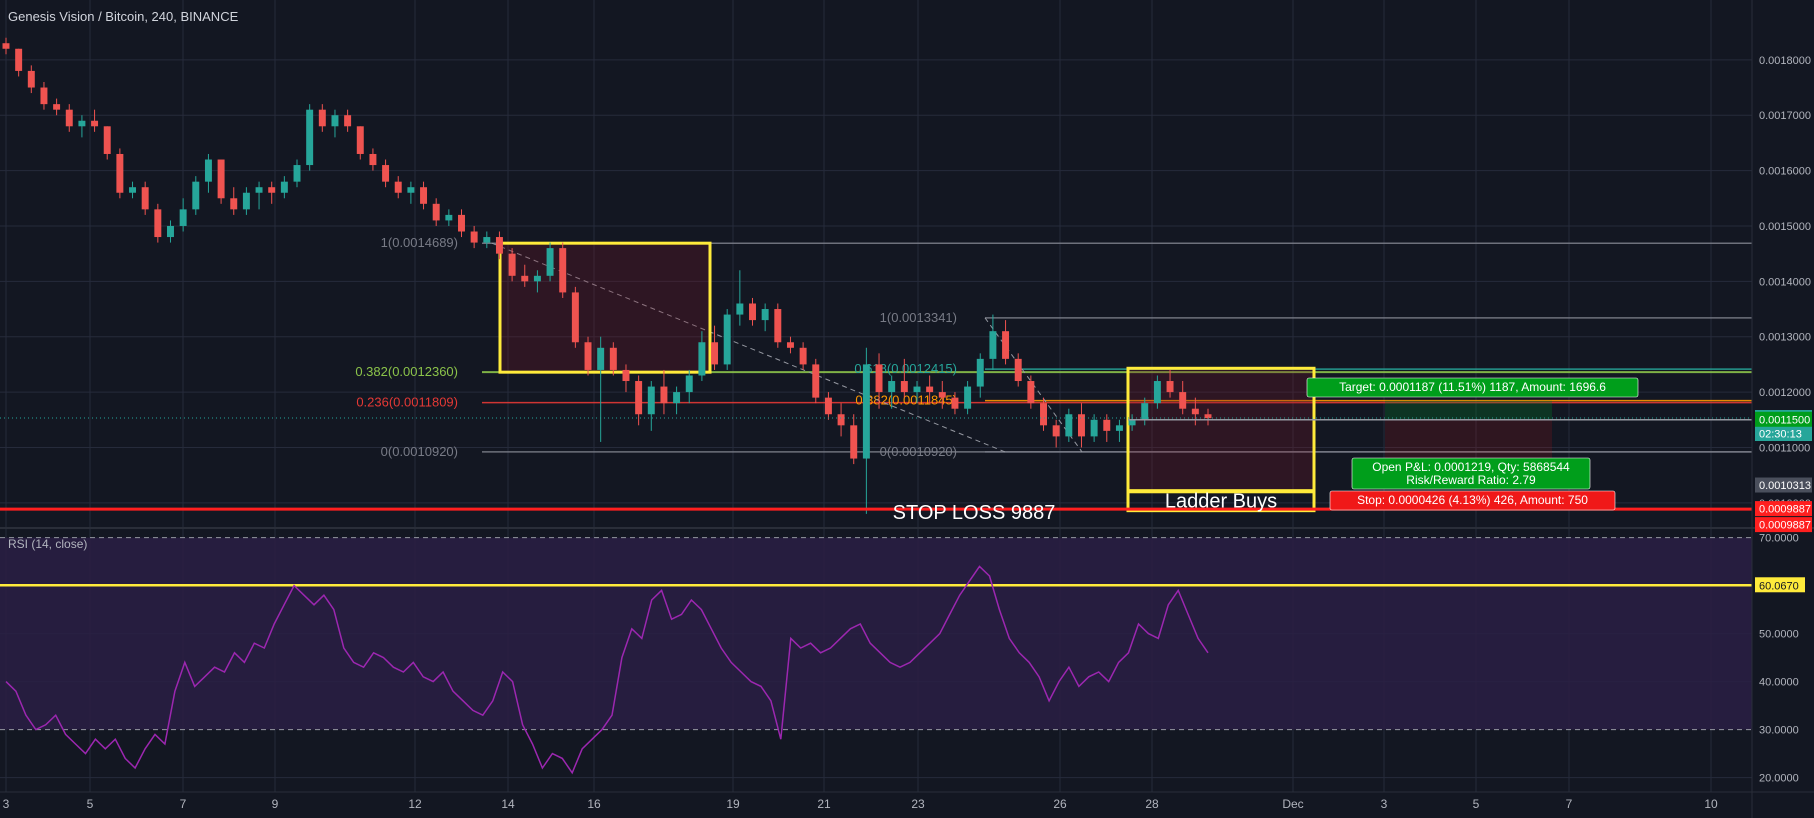  What do you see at coordinates (508, 804) in the screenshot?
I see `x-tick-label: 14` at bounding box center [508, 804].